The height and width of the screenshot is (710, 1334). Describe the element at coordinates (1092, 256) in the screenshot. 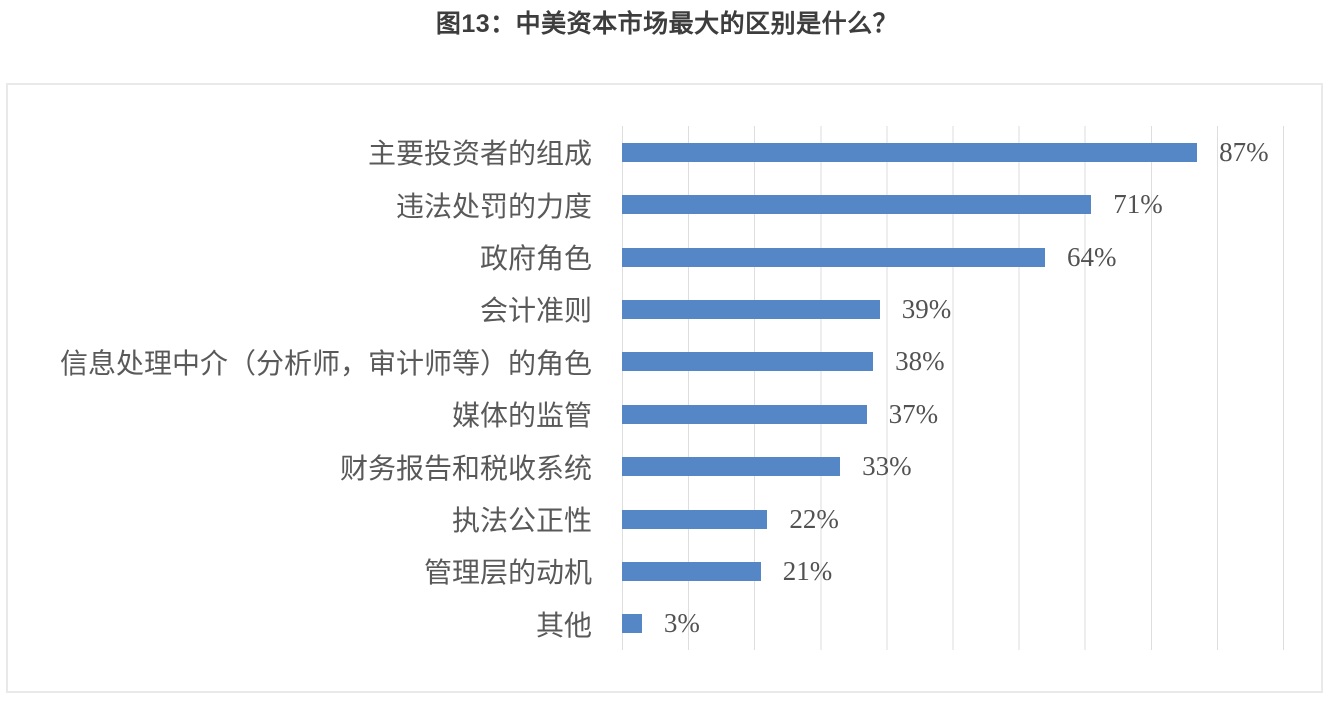

I see `value-label: 64%` at that location.